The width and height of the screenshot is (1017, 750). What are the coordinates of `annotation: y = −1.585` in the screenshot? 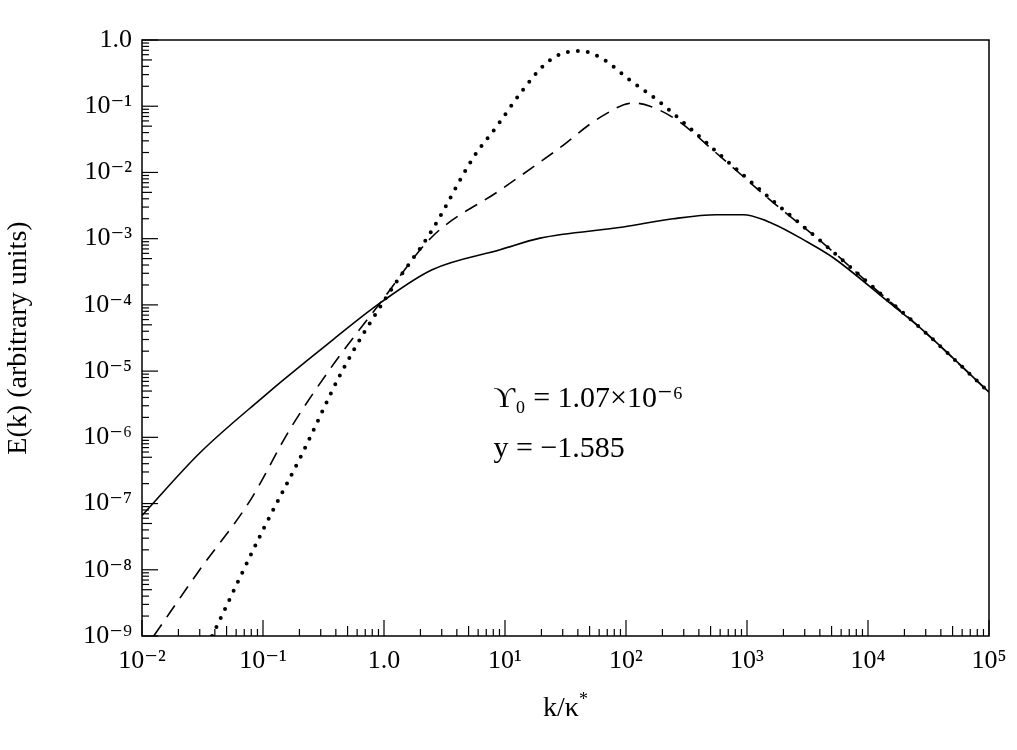 It's located at (559, 446).